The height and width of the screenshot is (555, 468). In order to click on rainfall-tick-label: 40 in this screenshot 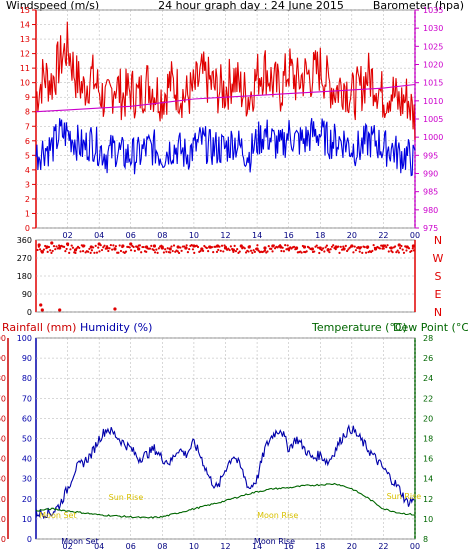, I will do `click(3, 459)`.